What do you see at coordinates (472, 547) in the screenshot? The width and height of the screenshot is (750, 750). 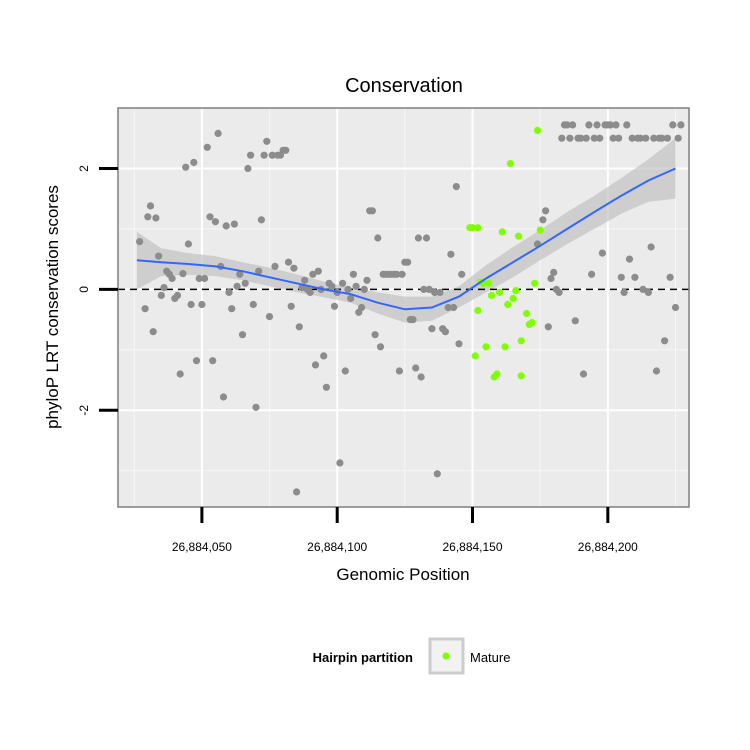 I see `x-tick-label-2: 26,884,150` at bounding box center [472, 547].